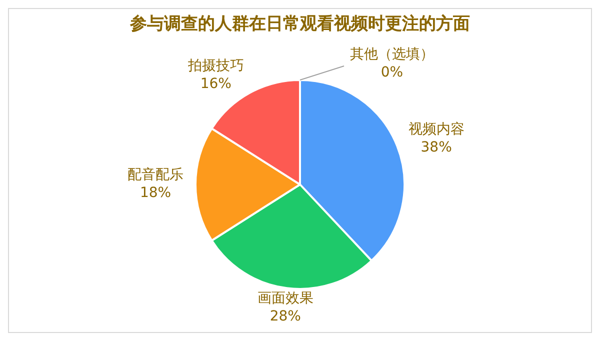 This screenshot has height=341, width=600. What do you see at coordinates (392, 54) in the screenshot?
I see `category-label: 其他（选填）` at bounding box center [392, 54].